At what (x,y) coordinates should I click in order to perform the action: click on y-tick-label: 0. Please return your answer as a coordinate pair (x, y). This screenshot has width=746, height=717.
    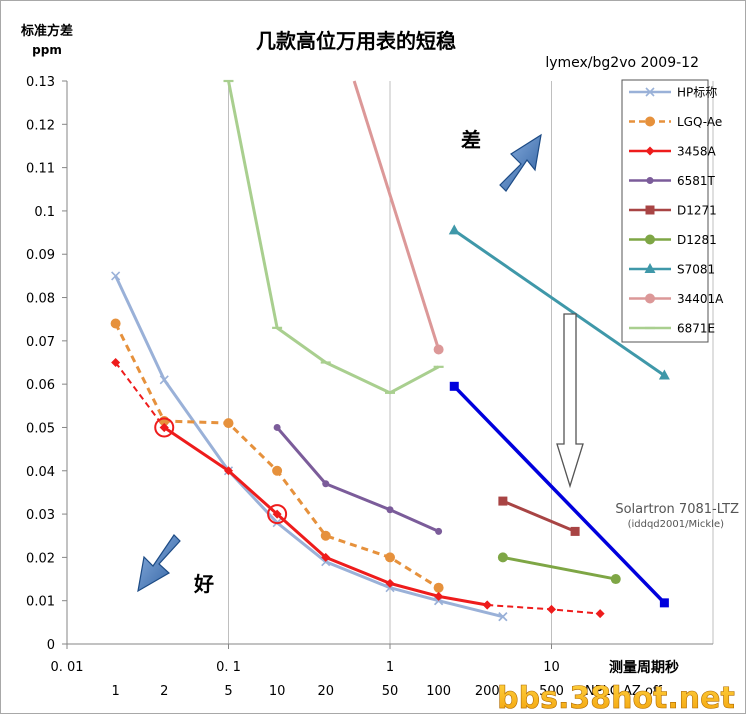
    Looking at the image, I should click on (51, 645).